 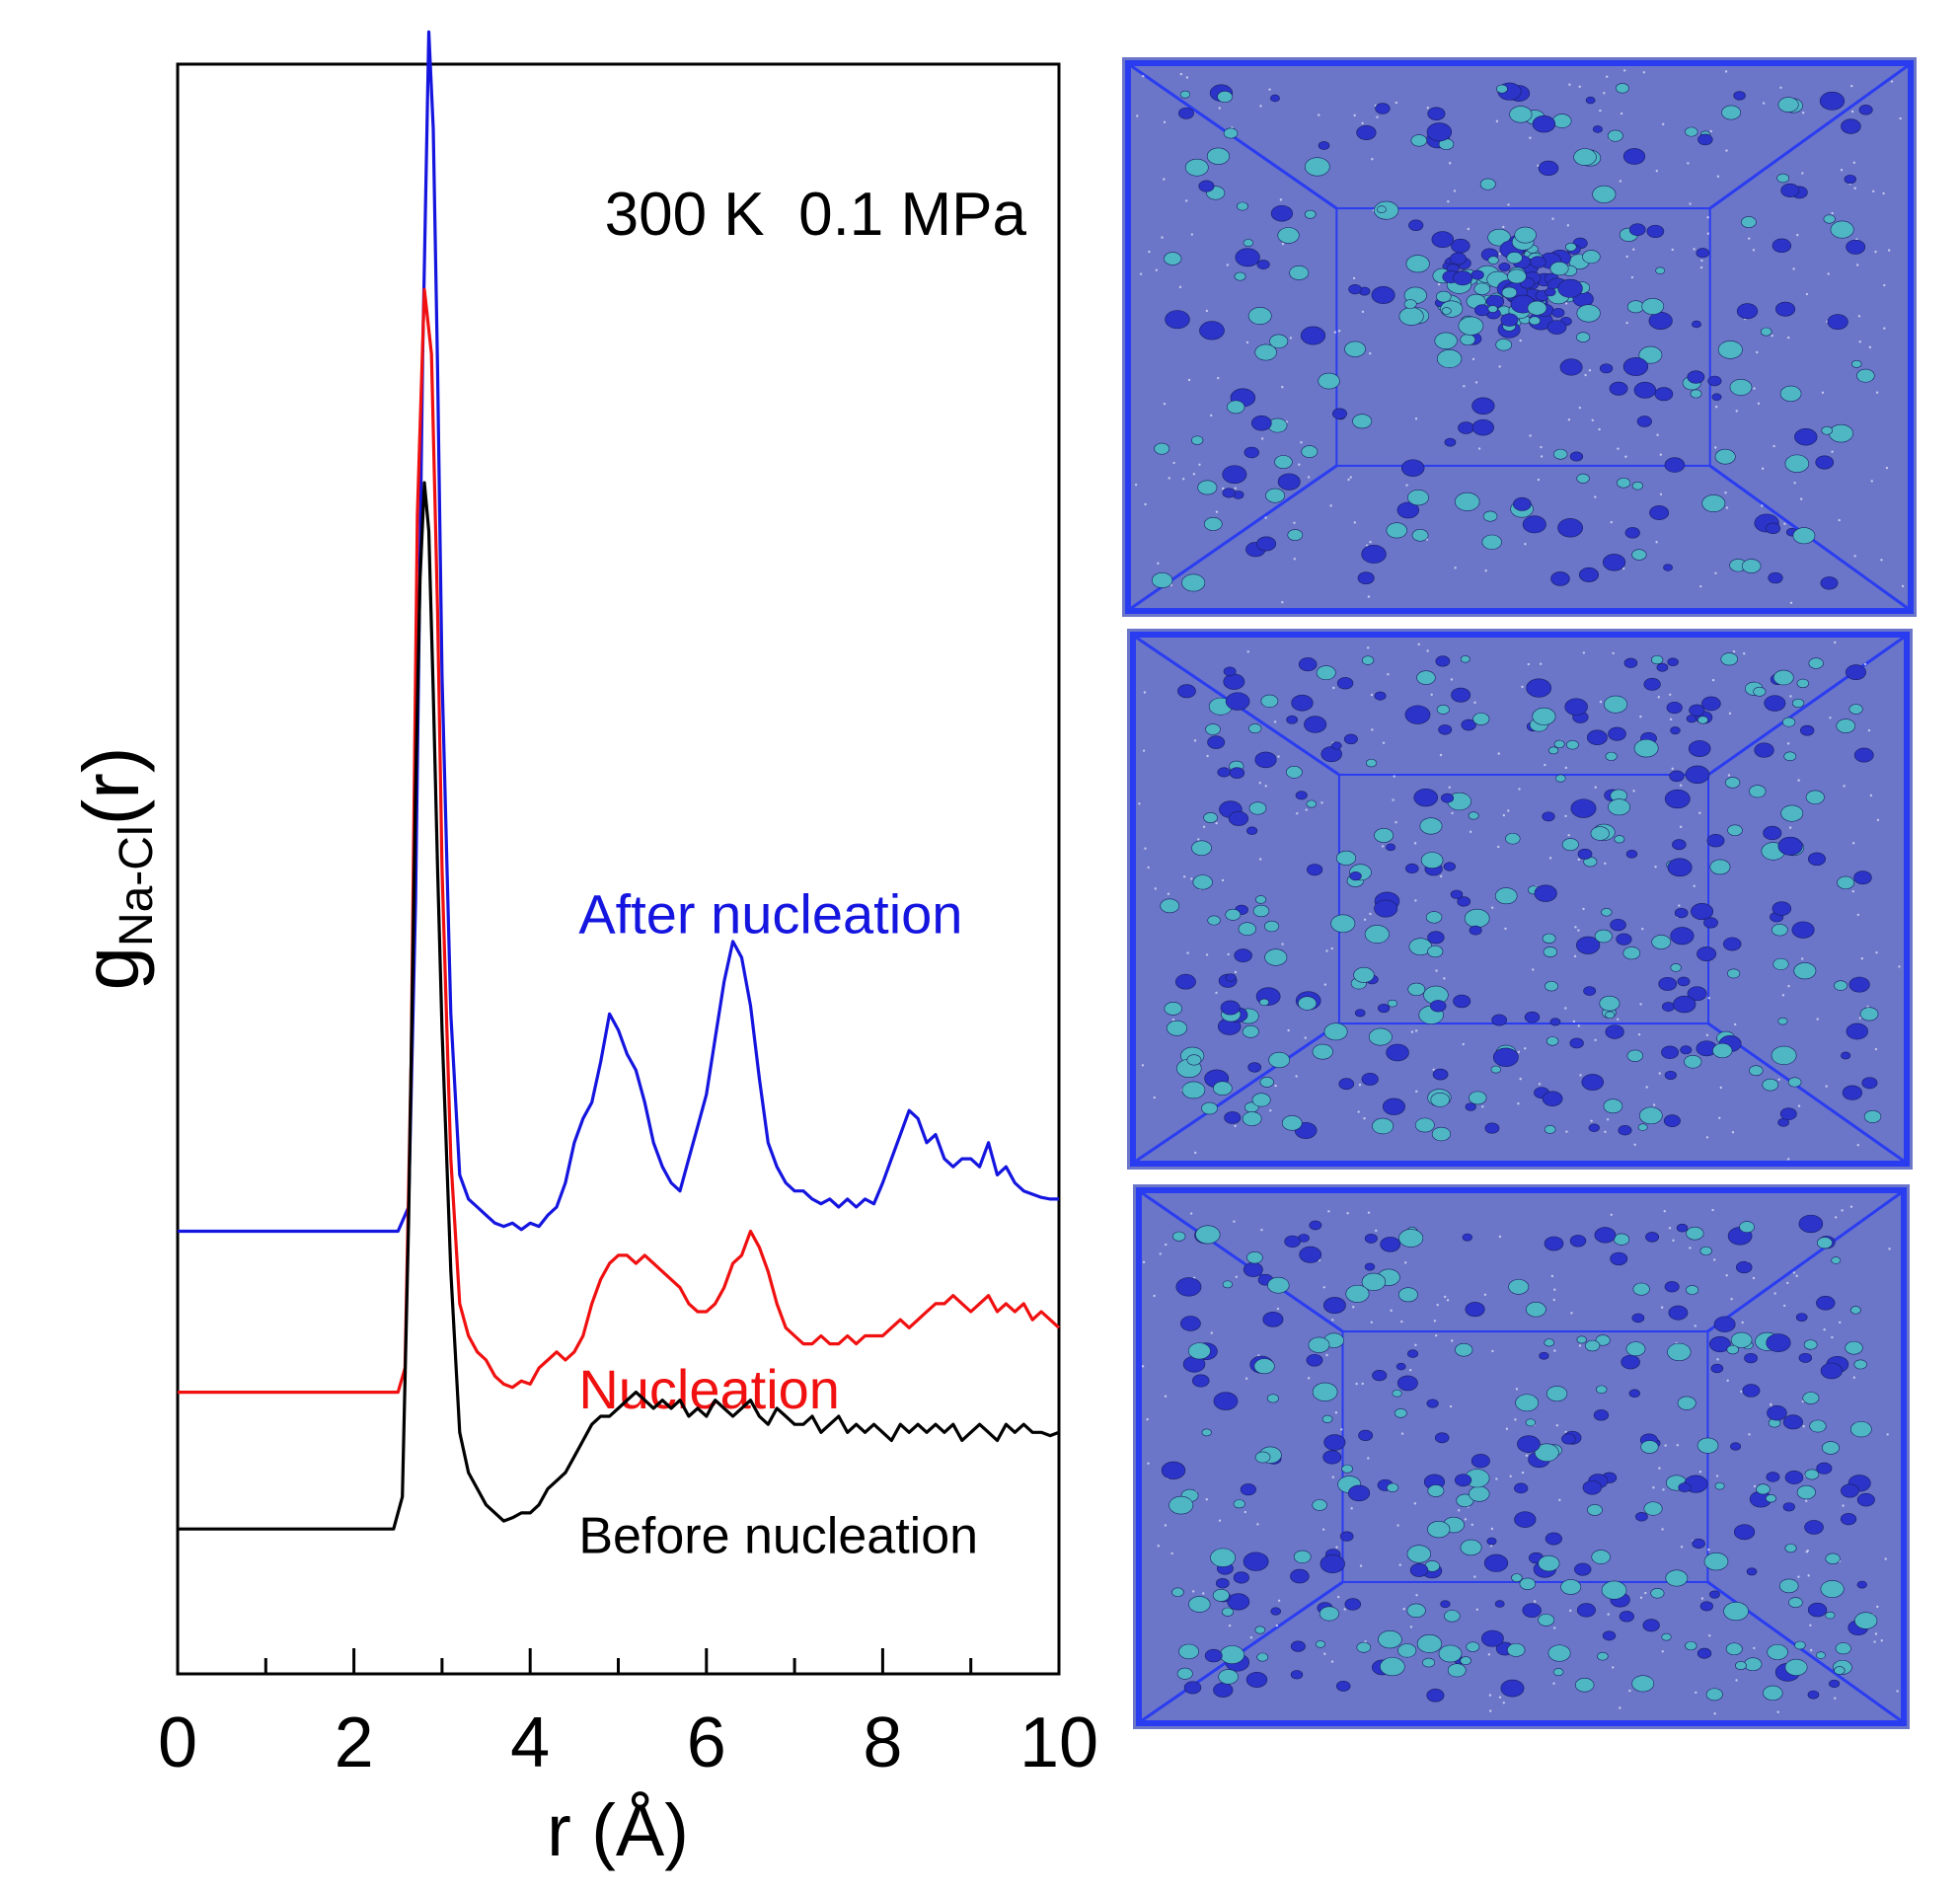 What do you see at coordinates (816, 215) in the screenshot?
I see `chart-title: 300 K 0.1 MPa` at bounding box center [816, 215].